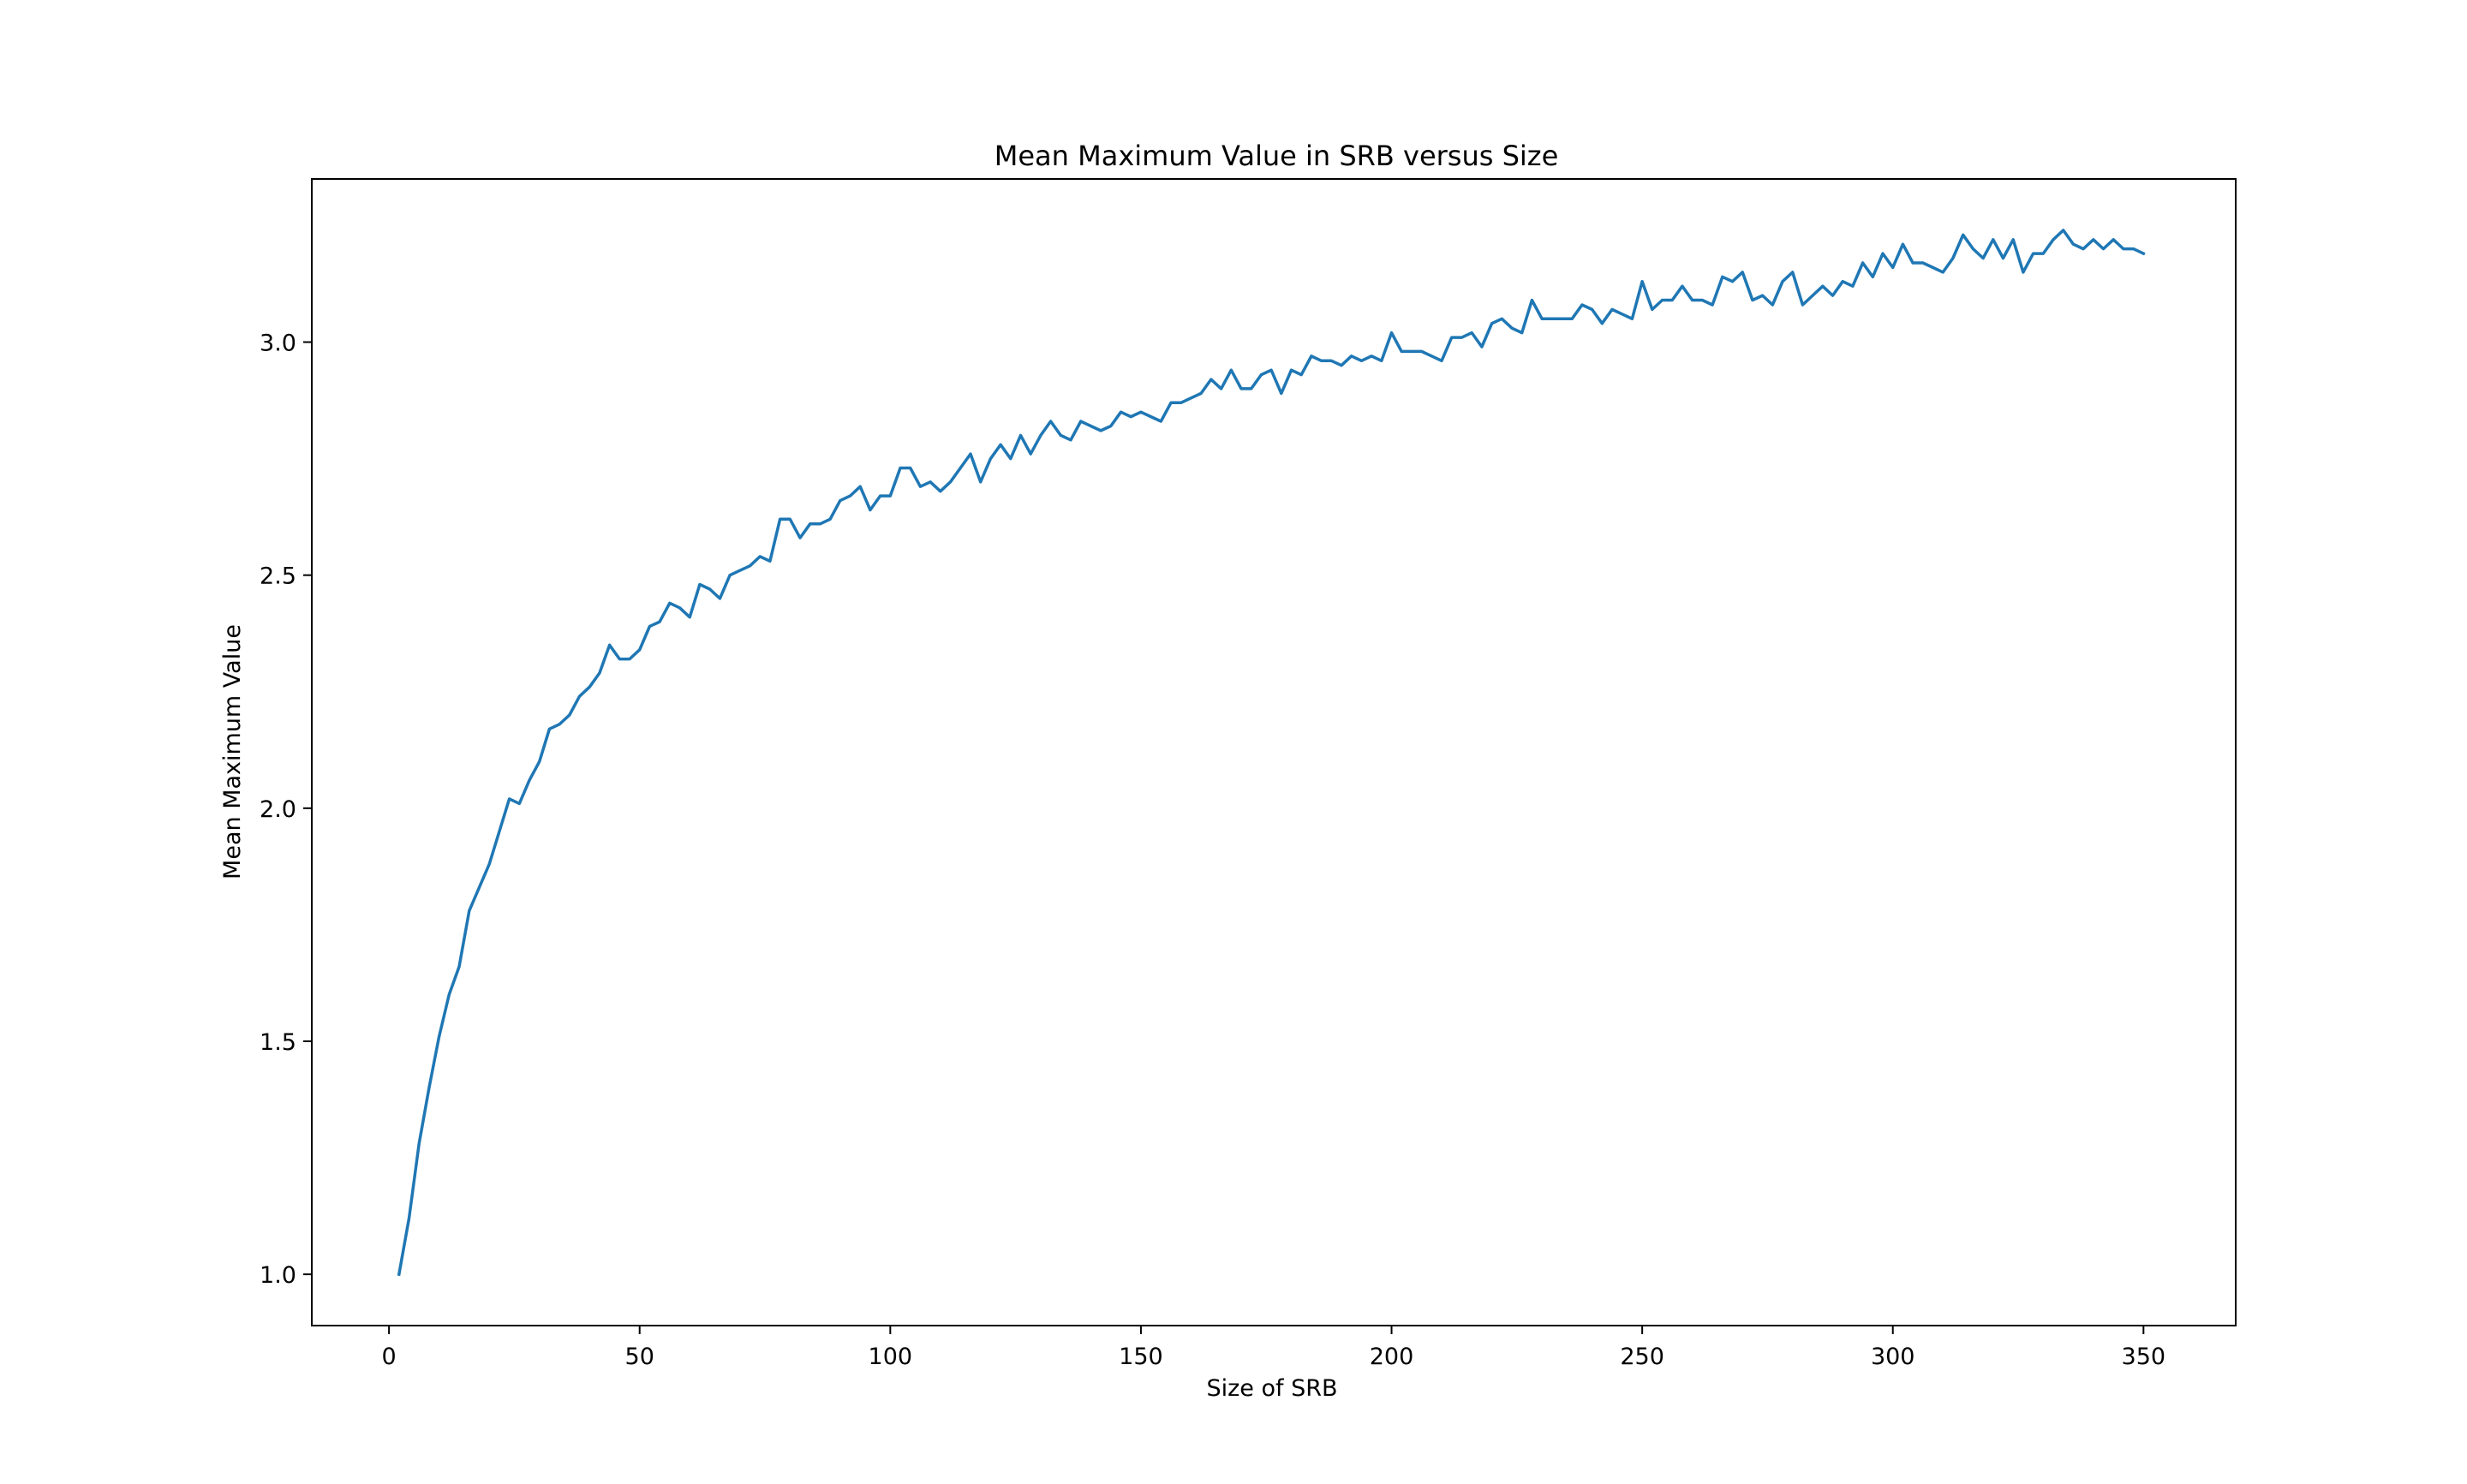 Image resolution: width=2467 pixels, height=1484 pixels. I want to click on x-axis-label: Size of SRB, so click(1271, 1388).